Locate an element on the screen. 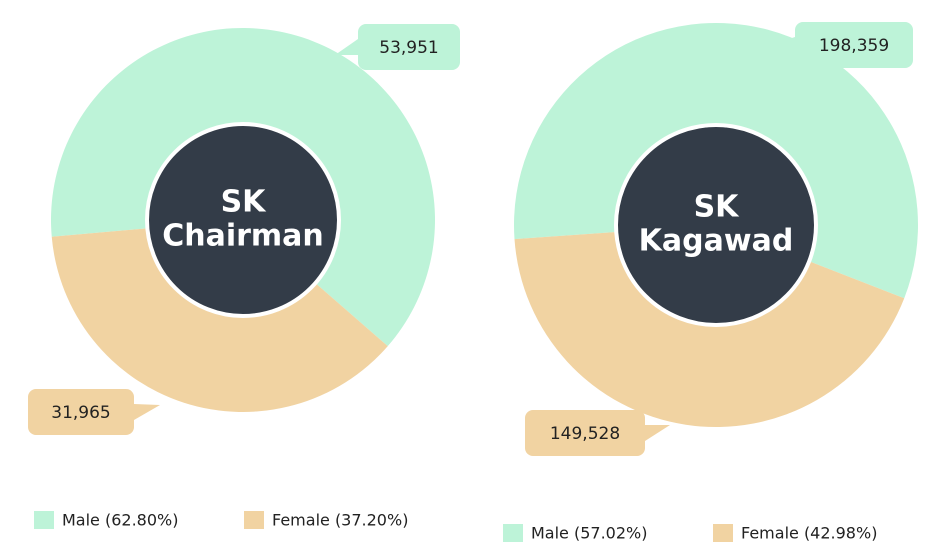 Image resolution: width=936 pixels, height=551 pixels. pie-slice is located at coordinates (219, 316).